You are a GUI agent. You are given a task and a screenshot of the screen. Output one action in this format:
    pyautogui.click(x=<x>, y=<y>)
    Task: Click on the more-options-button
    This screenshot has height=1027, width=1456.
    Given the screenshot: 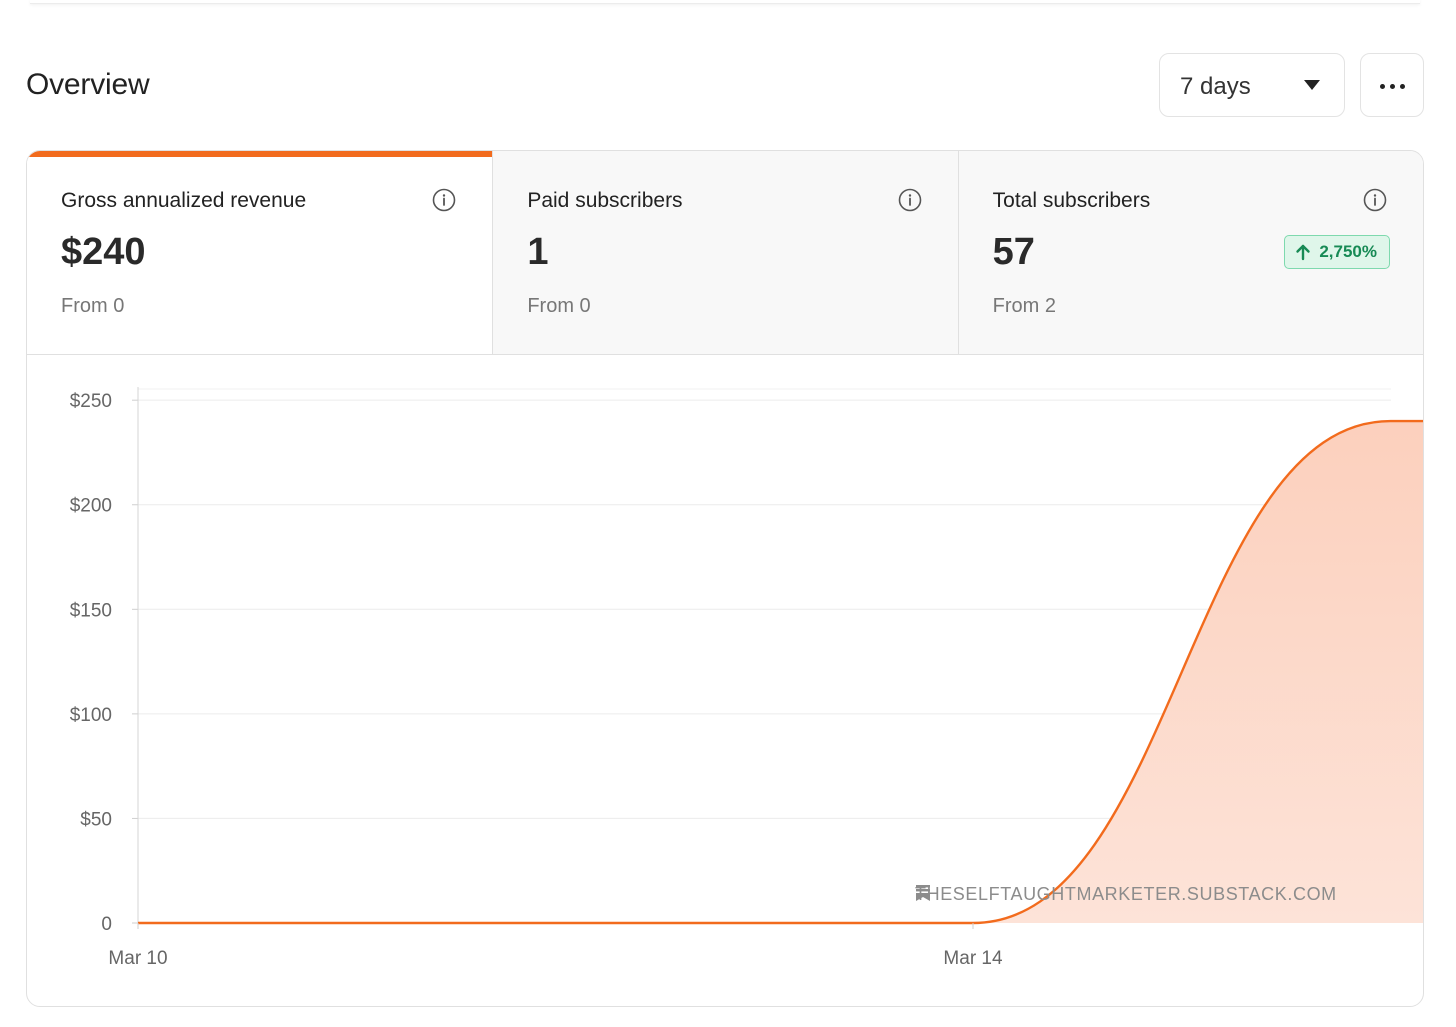 What is the action you would take?
    pyautogui.click(x=1392, y=85)
    